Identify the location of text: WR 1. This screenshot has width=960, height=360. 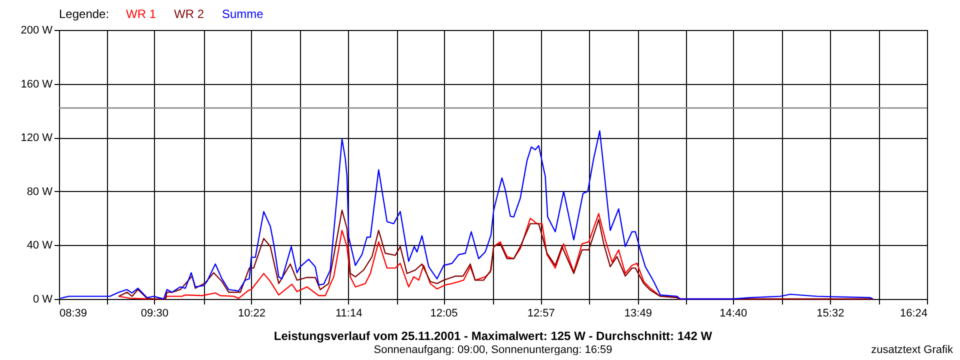
(141, 14).